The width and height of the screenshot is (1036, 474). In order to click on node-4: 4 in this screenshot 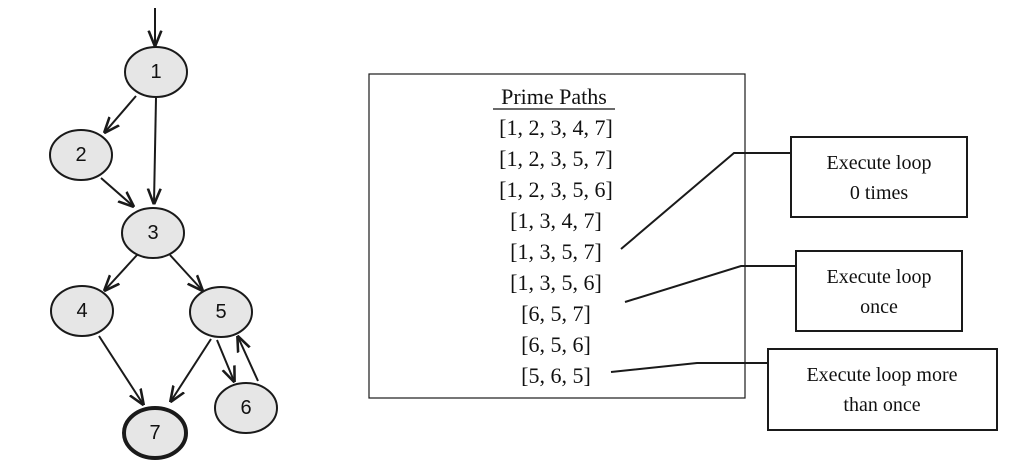, I will do `click(82, 311)`.